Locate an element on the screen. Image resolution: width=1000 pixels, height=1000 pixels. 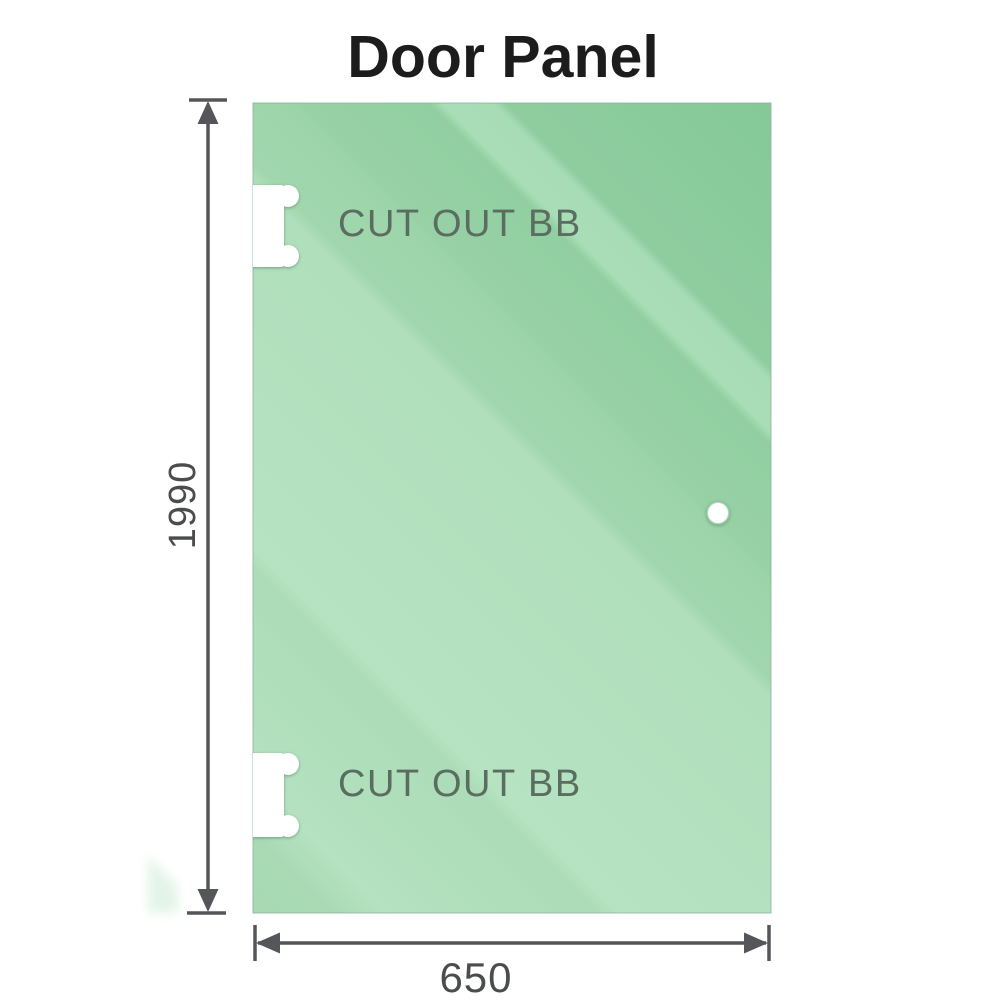
height-dimension-lines is located at coordinates (207, 506).